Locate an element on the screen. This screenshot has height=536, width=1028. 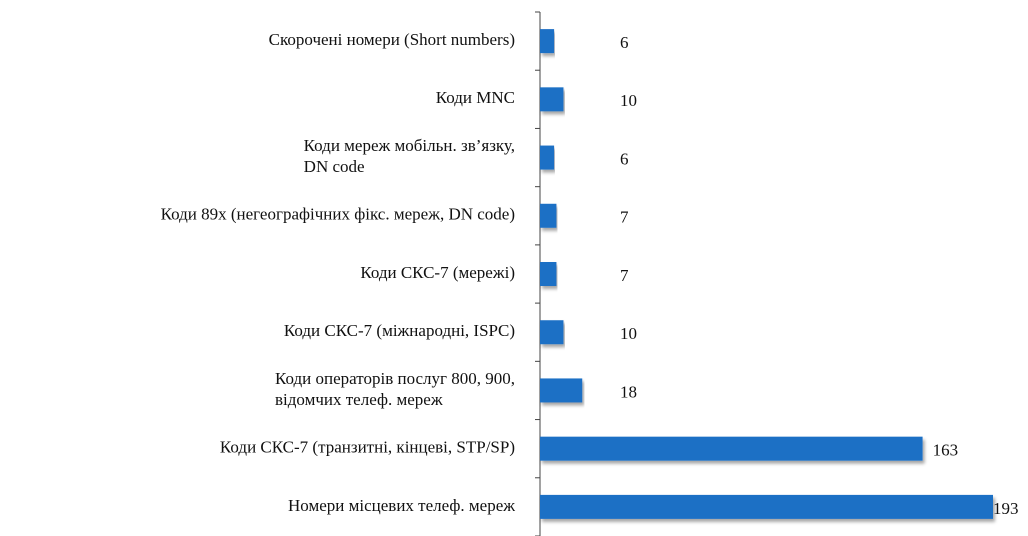
category-label: Коди мереж мобільн. зв’язку, is located at coordinates (409, 145).